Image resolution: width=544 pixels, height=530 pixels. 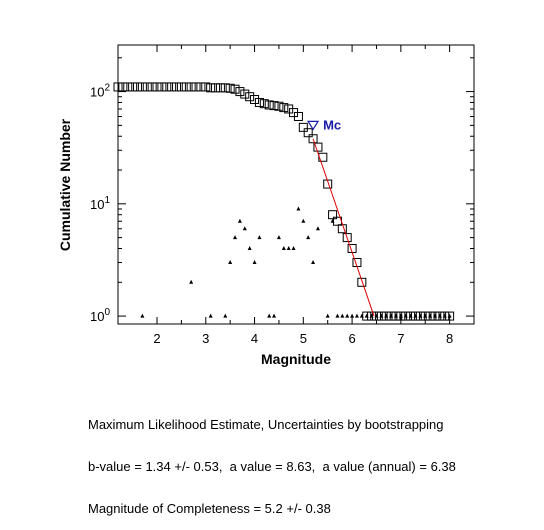 I want to click on y-axis-title: Cumulative Number, so click(x=65, y=184).